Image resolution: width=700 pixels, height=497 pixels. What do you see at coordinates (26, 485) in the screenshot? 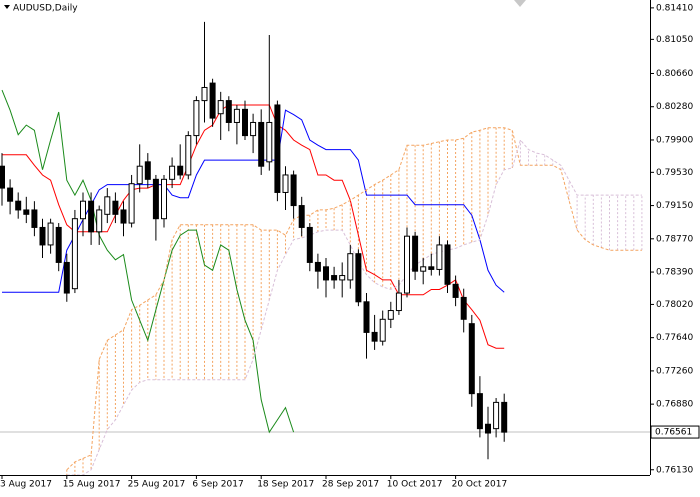
I see `x-tick-label: 3 Aug 2017` at bounding box center [26, 485].